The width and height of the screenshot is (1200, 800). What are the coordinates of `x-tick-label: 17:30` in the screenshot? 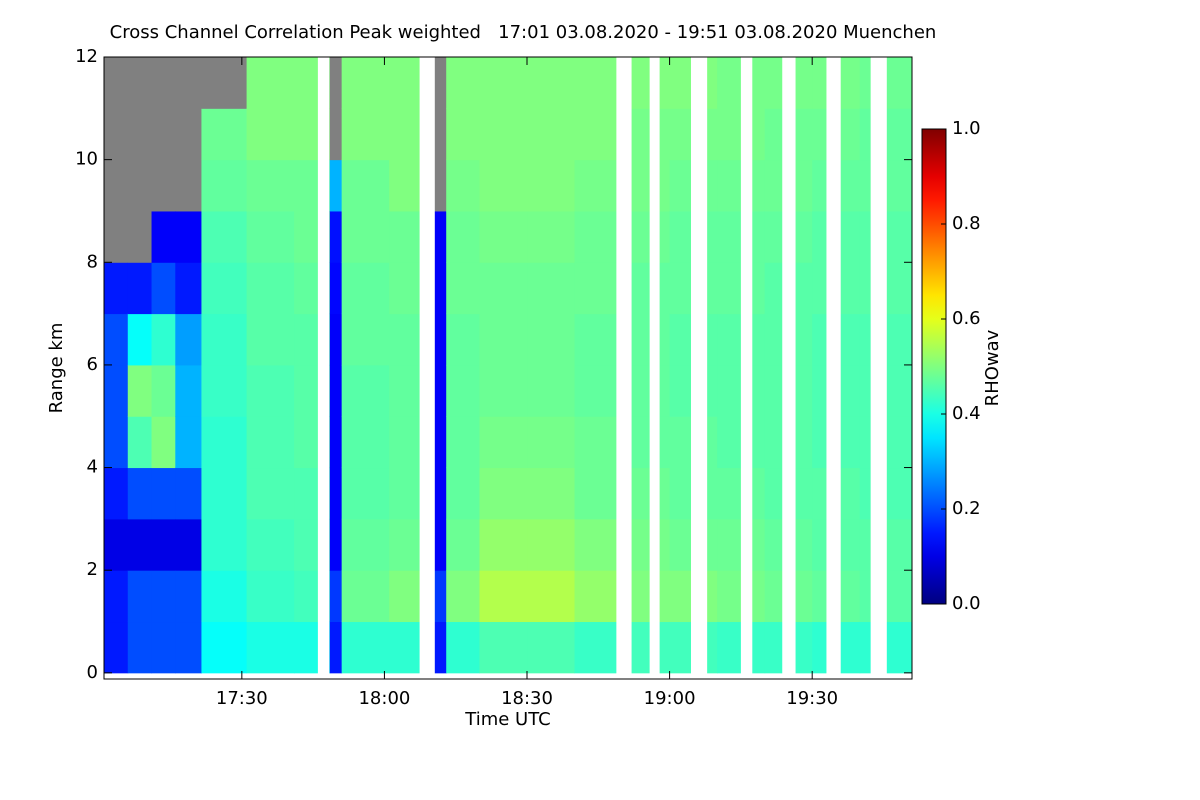 It's located at (242, 698).